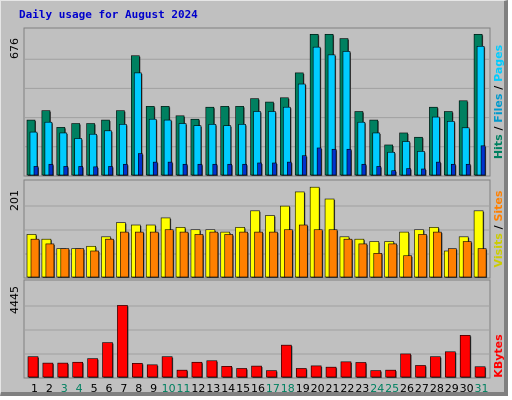  I want to click on top-right-legend: Hits / Files / Pages, so click(498, 101).